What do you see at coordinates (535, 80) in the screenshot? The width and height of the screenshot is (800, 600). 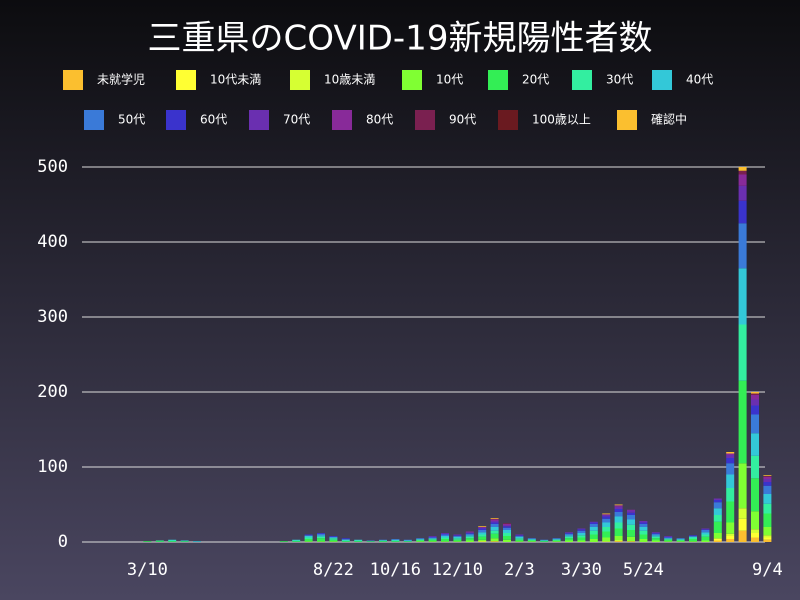 I see `legend-label: 20代` at bounding box center [535, 80].